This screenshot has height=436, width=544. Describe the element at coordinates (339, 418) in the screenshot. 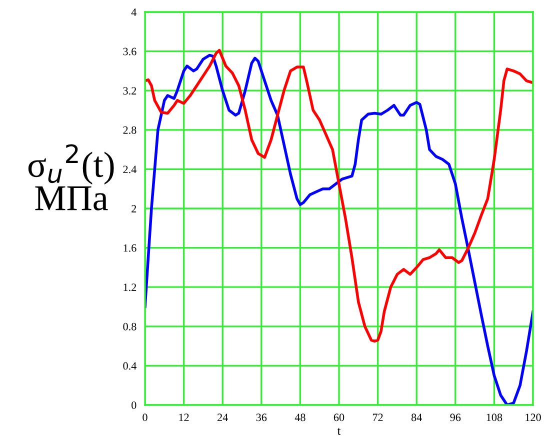

I see `x-tick-label: 60` at that location.